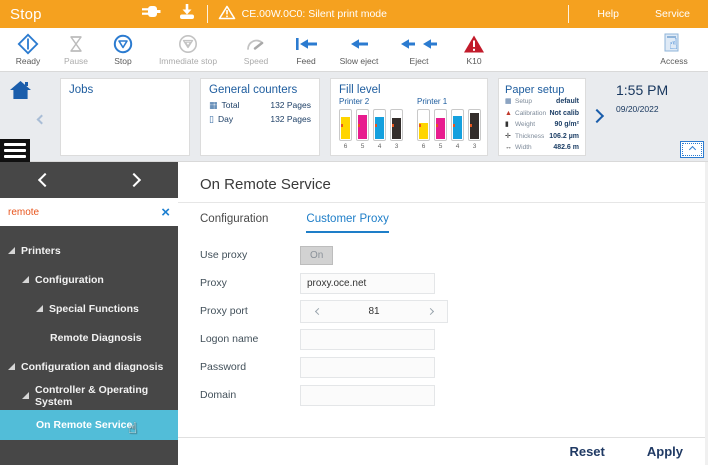  What do you see at coordinates (314, 14) in the screenshot?
I see `alert-text: CE.00W.0C0: Silent print mode` at bounding box center [314, 14].